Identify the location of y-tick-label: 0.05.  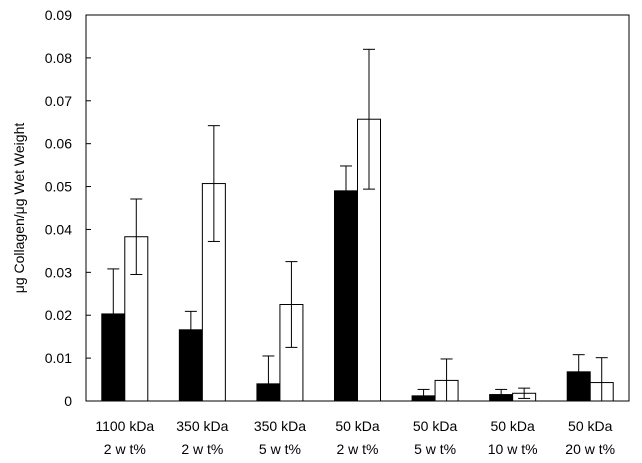
(58, 187).